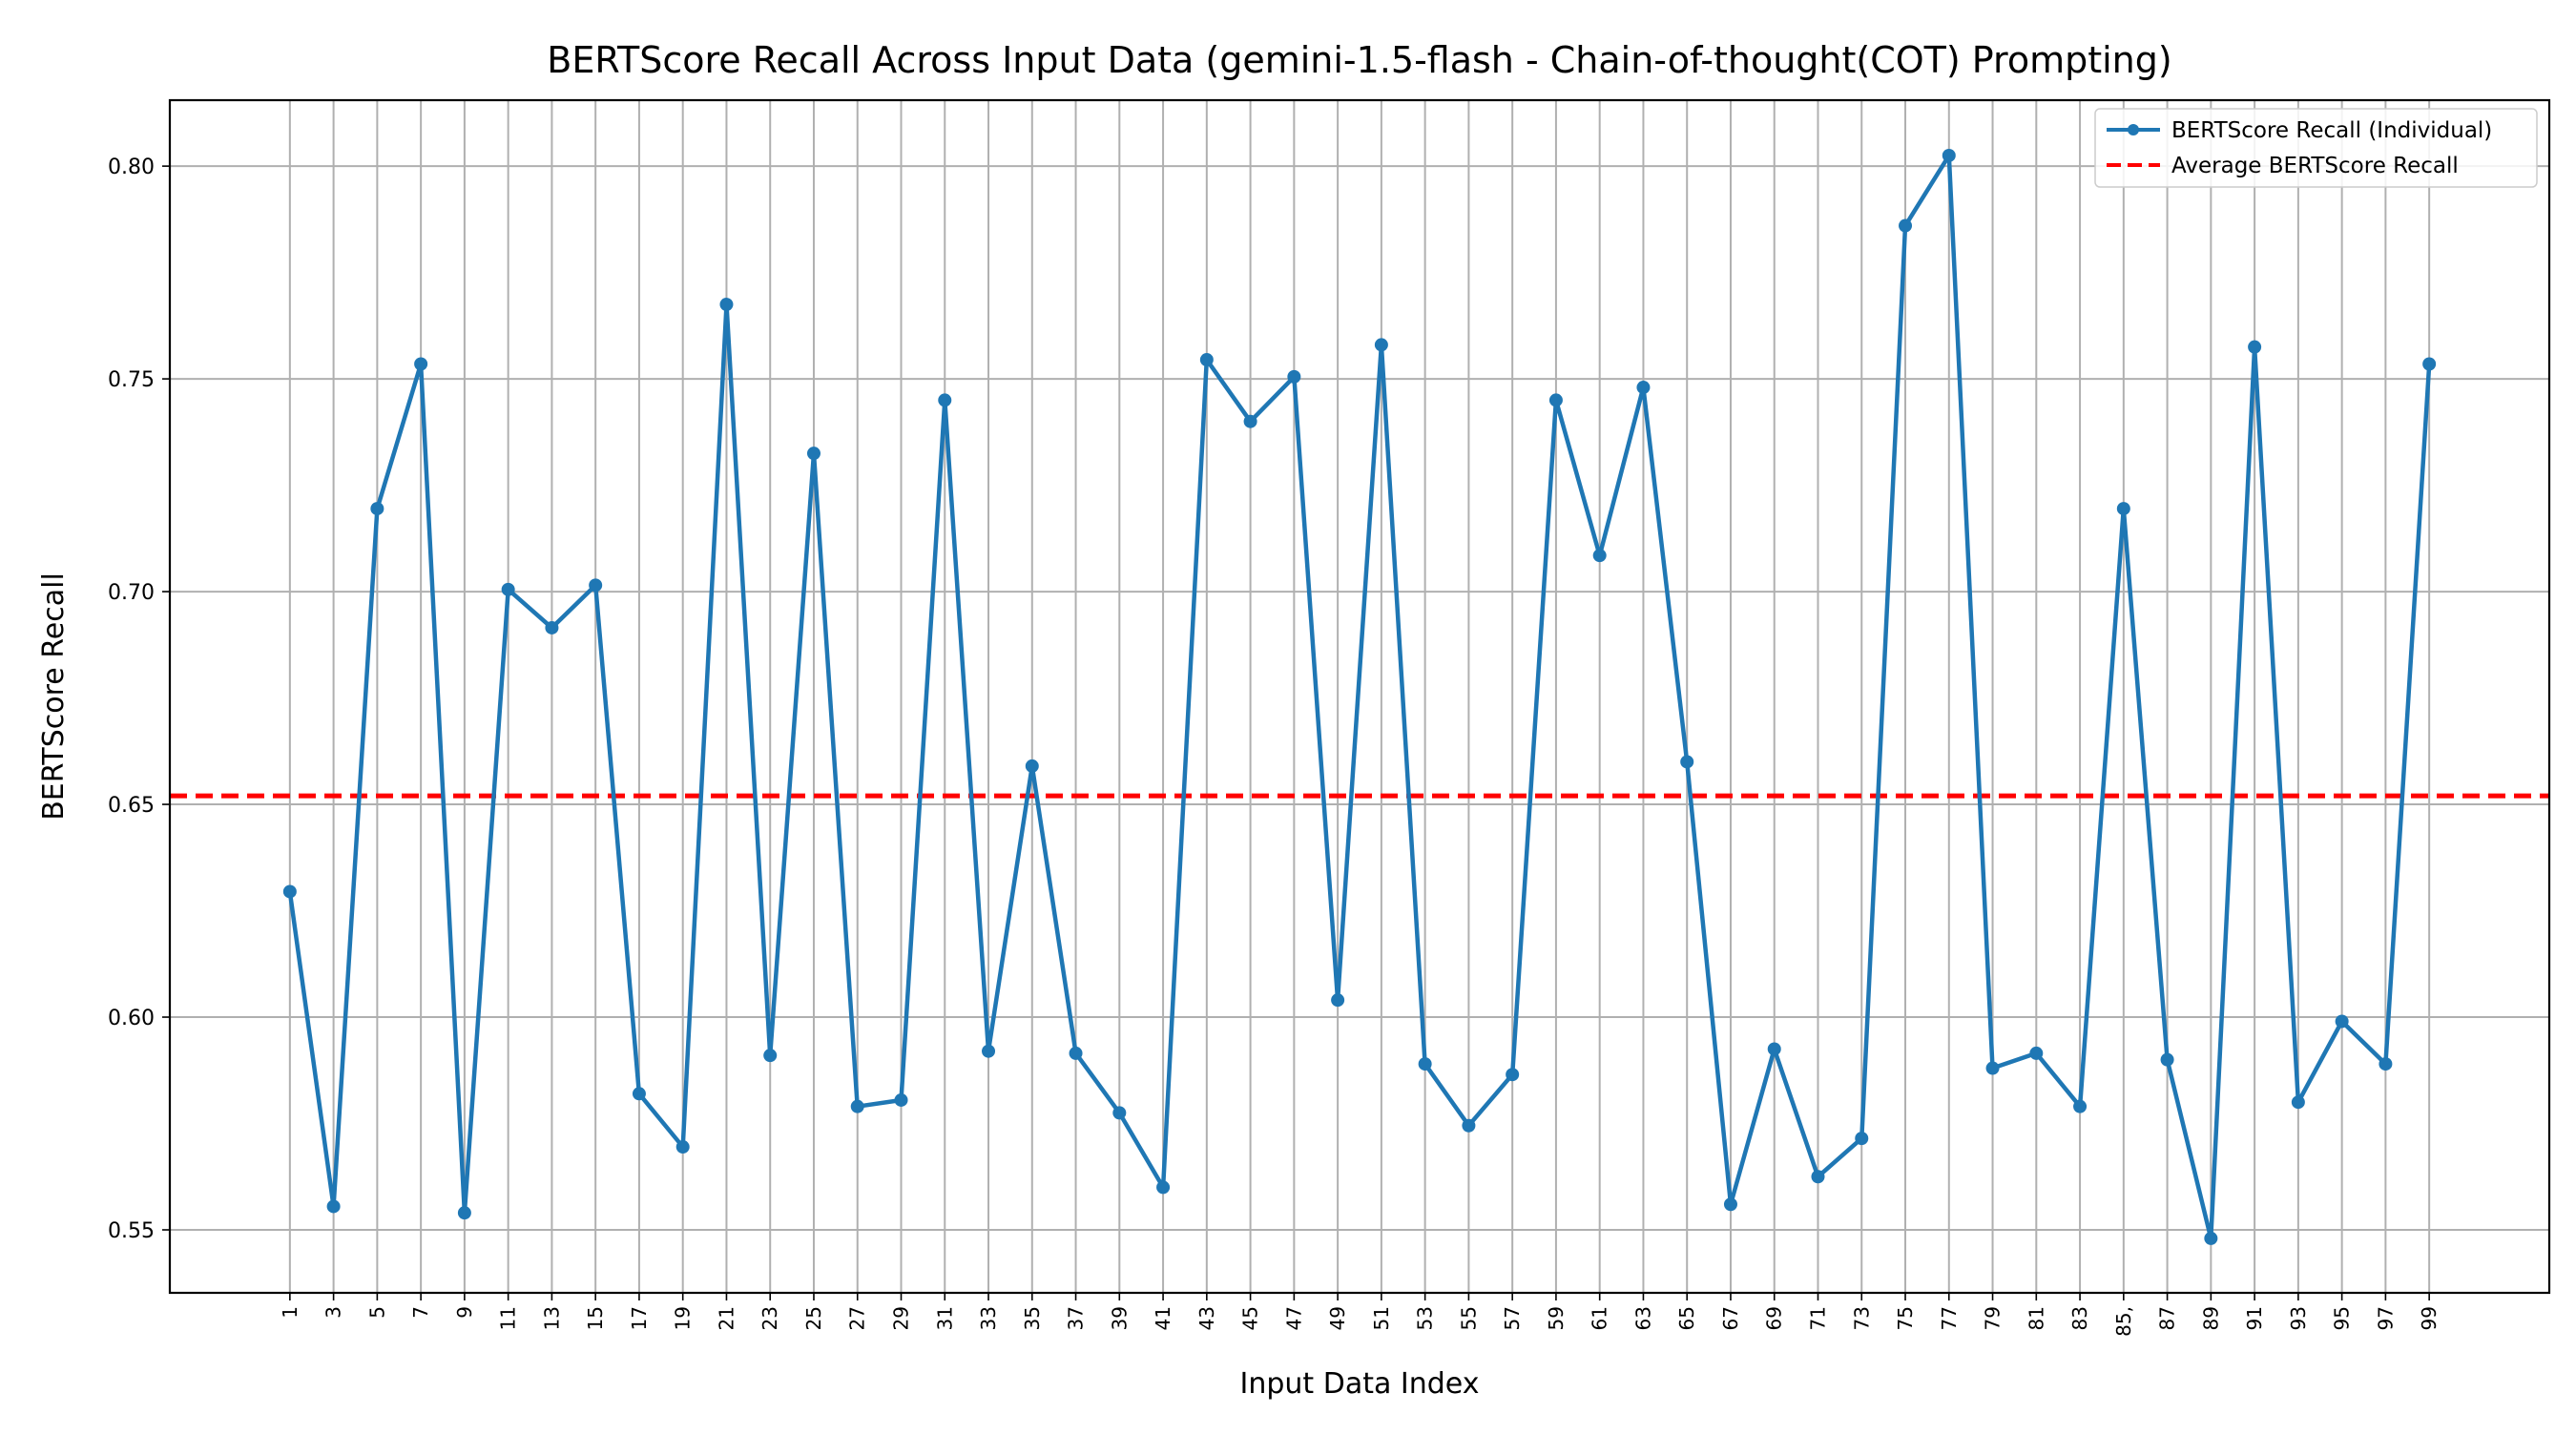 Image resolution: width=2576 pixels, height=1435 pixels. What do you see at coordinates (2036, 1318) in the screenshot?
I see `x-tick-label: 81` at bounding box center [2036, 1318].